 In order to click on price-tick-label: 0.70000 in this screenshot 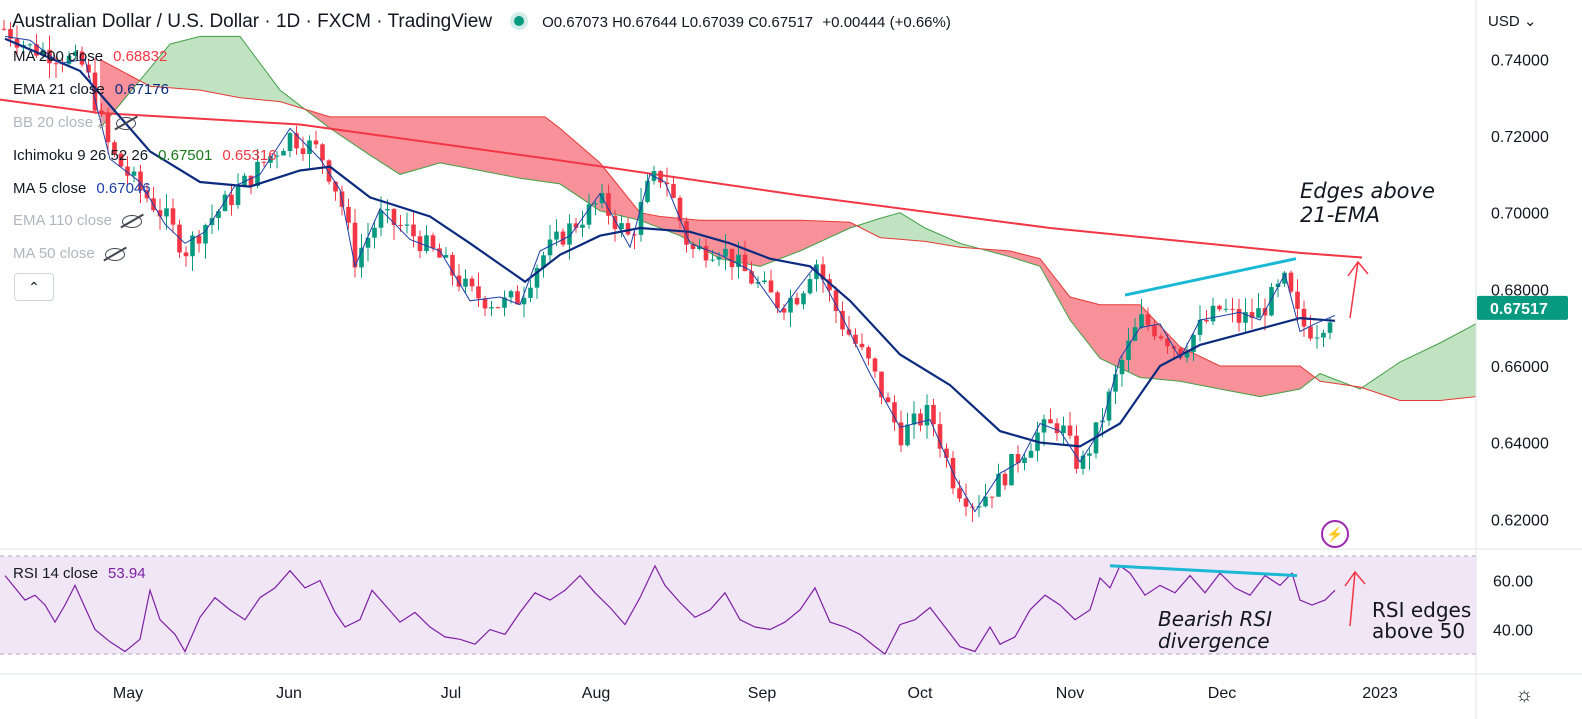, I will do `click(1520, 214)`.